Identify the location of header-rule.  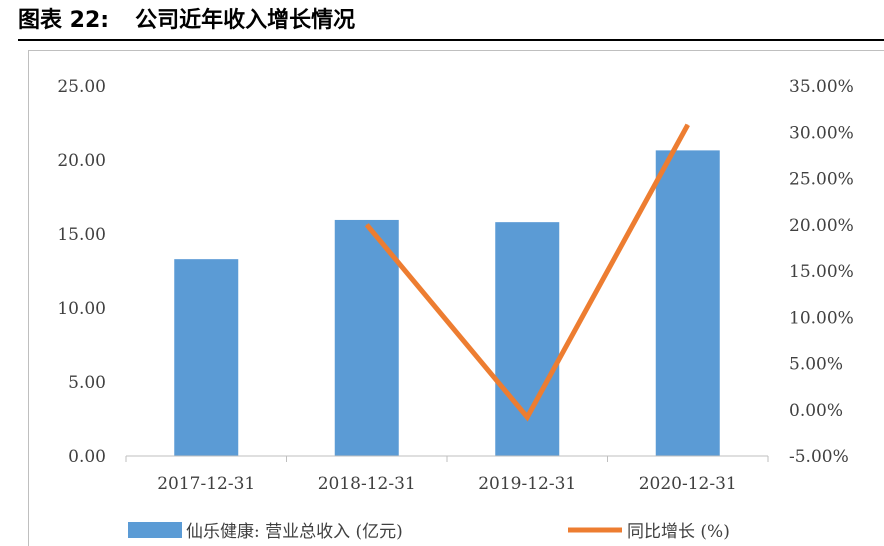
(451, 40).